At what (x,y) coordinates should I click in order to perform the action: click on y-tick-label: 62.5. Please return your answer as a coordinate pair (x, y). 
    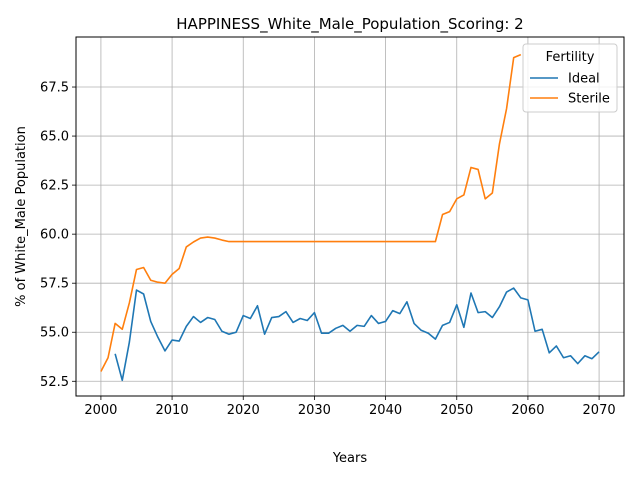
    Looking at the image, I should click on (54, 186).